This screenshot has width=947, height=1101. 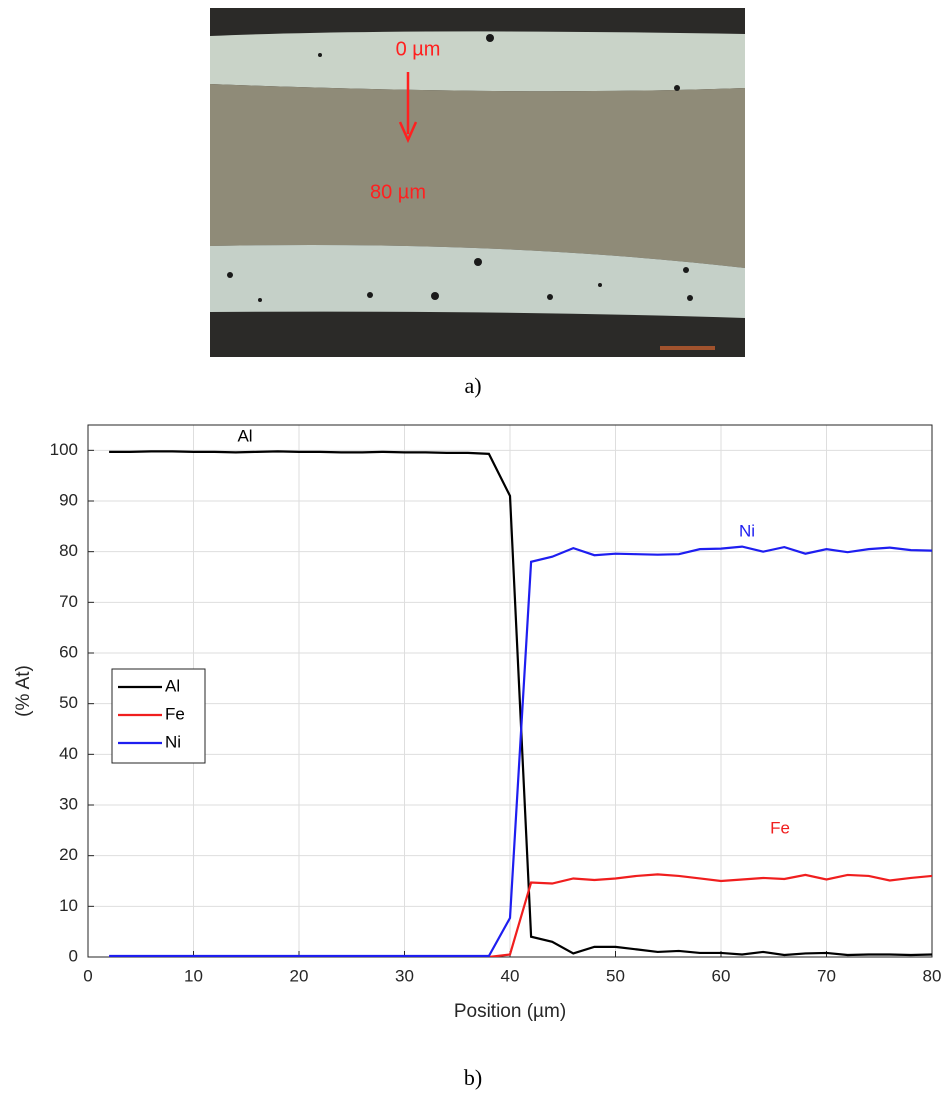 I want to click on x-tick-label: 80, so click(x=932, y=975).